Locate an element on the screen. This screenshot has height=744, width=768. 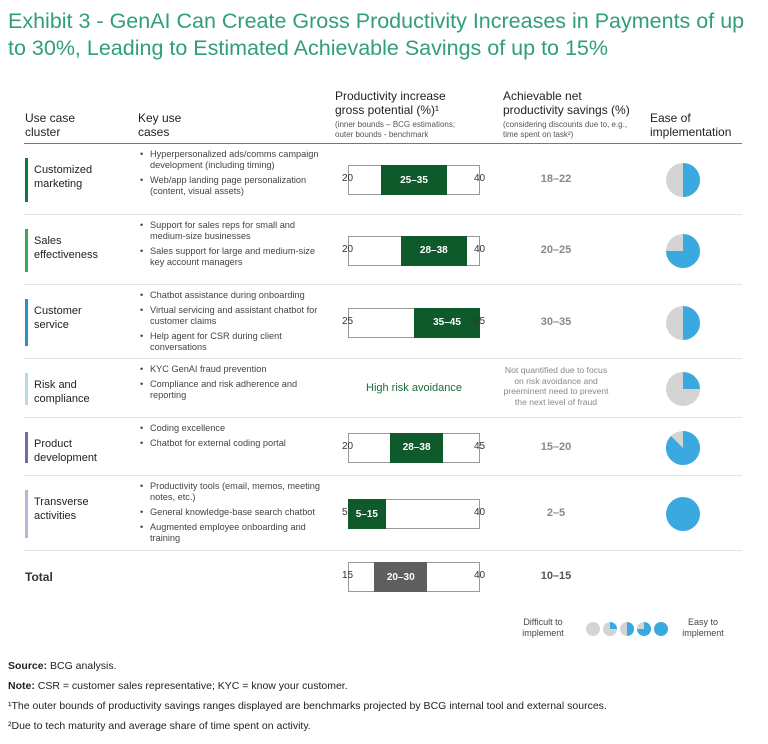
productivity-range-bar: 28–38 20 40 is located at coordinates (414, 250).